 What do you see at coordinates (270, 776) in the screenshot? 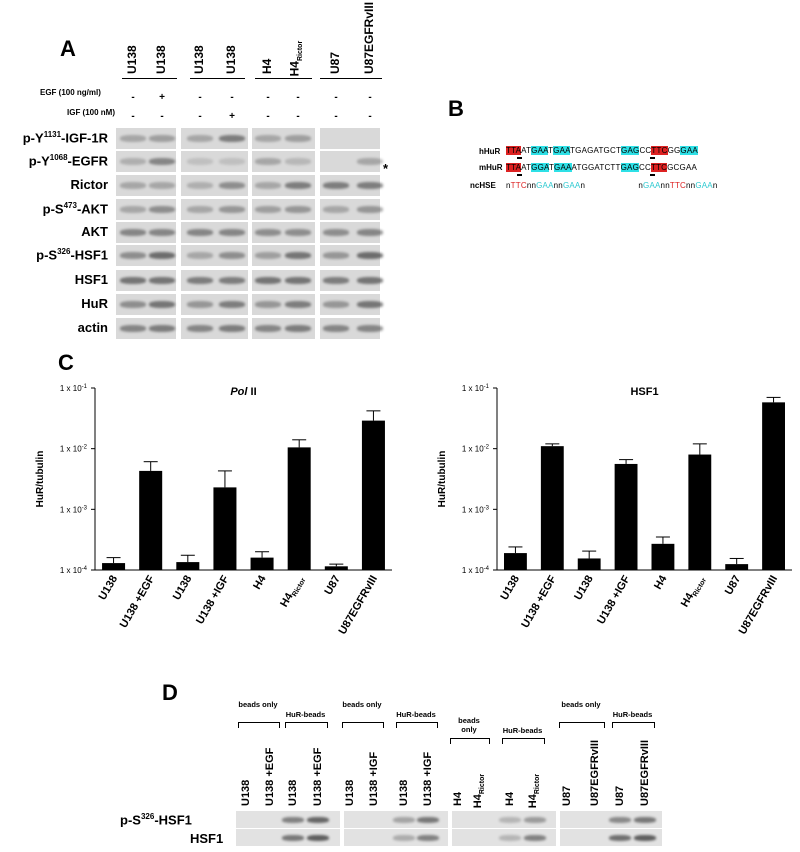
I see `pulldown-lane-label: U138 +EGF` at bounding box center [270, 776].